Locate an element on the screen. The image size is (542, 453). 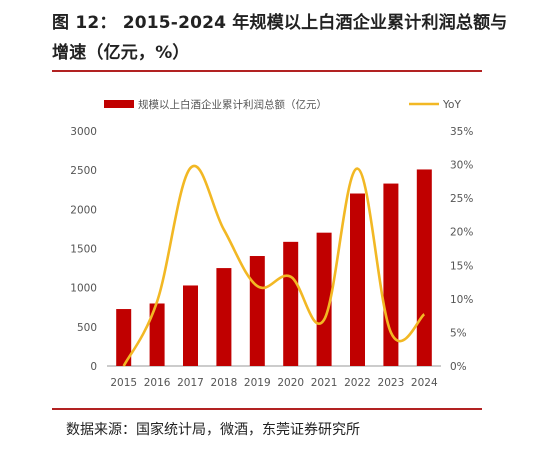
y-right-tick-label: 30% is located at coordinates (461, 166).